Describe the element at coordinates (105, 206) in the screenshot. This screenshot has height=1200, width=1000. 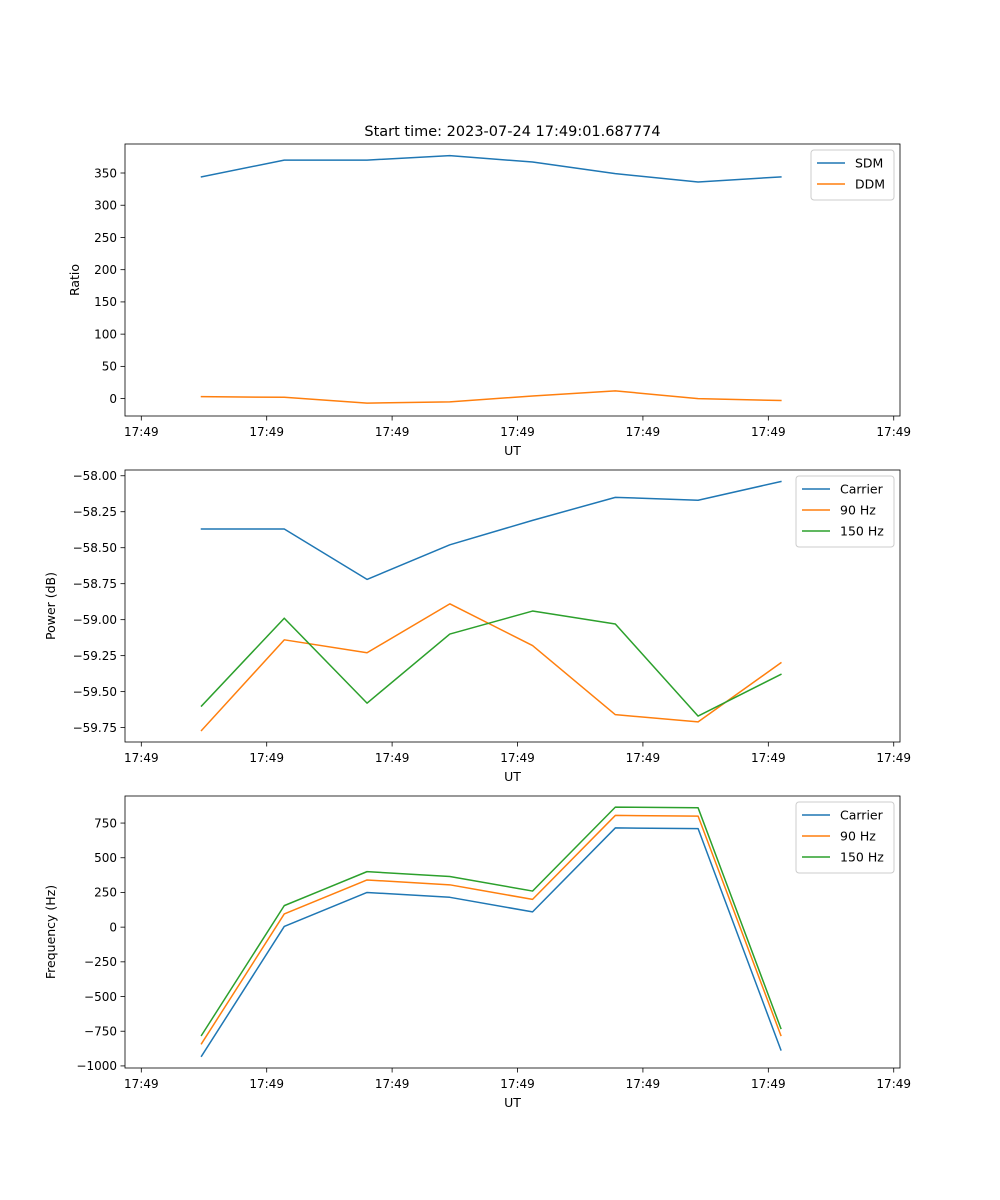
I see `y-tick-label: 300` at that location.